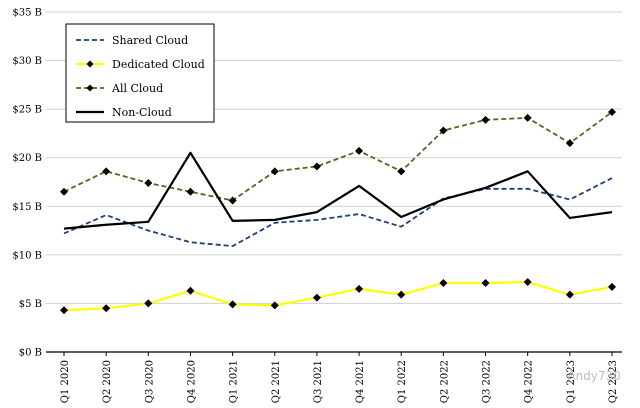  Describe the element at coordinates (593, 376) in the screenshot. I see `watermark-text: Andy730` at that location.